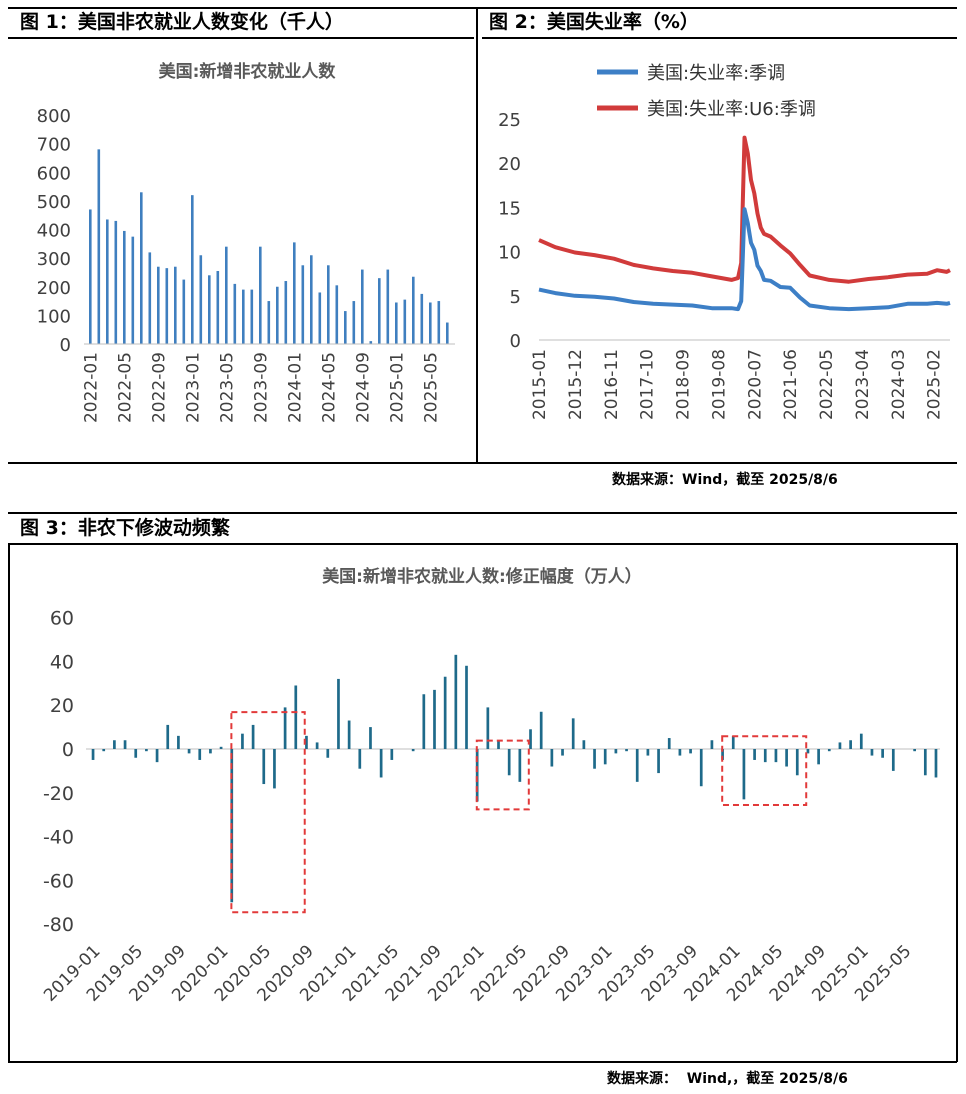 This screenshot has width=966, height=1094. What do you see at coordinates (899, 384) in the screenshot?
I see `fig2-xtick-label: 2024-03` at bounding box center [899, 384].